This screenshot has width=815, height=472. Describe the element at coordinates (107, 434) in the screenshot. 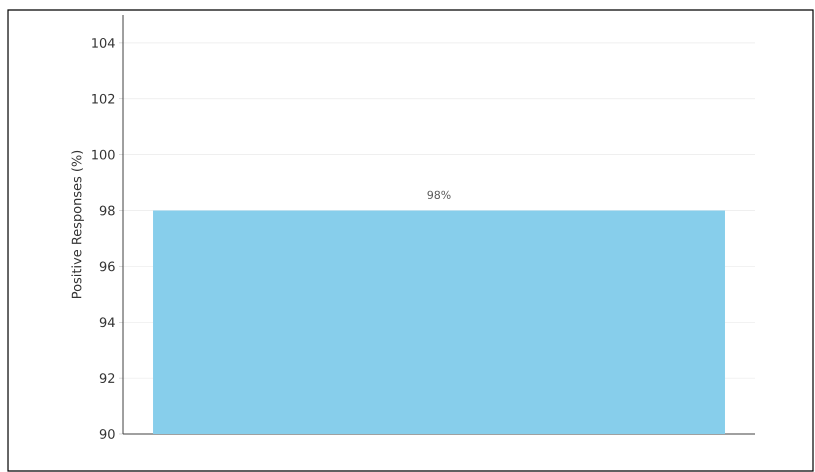

I see `y-tick-label: 90` at that location.